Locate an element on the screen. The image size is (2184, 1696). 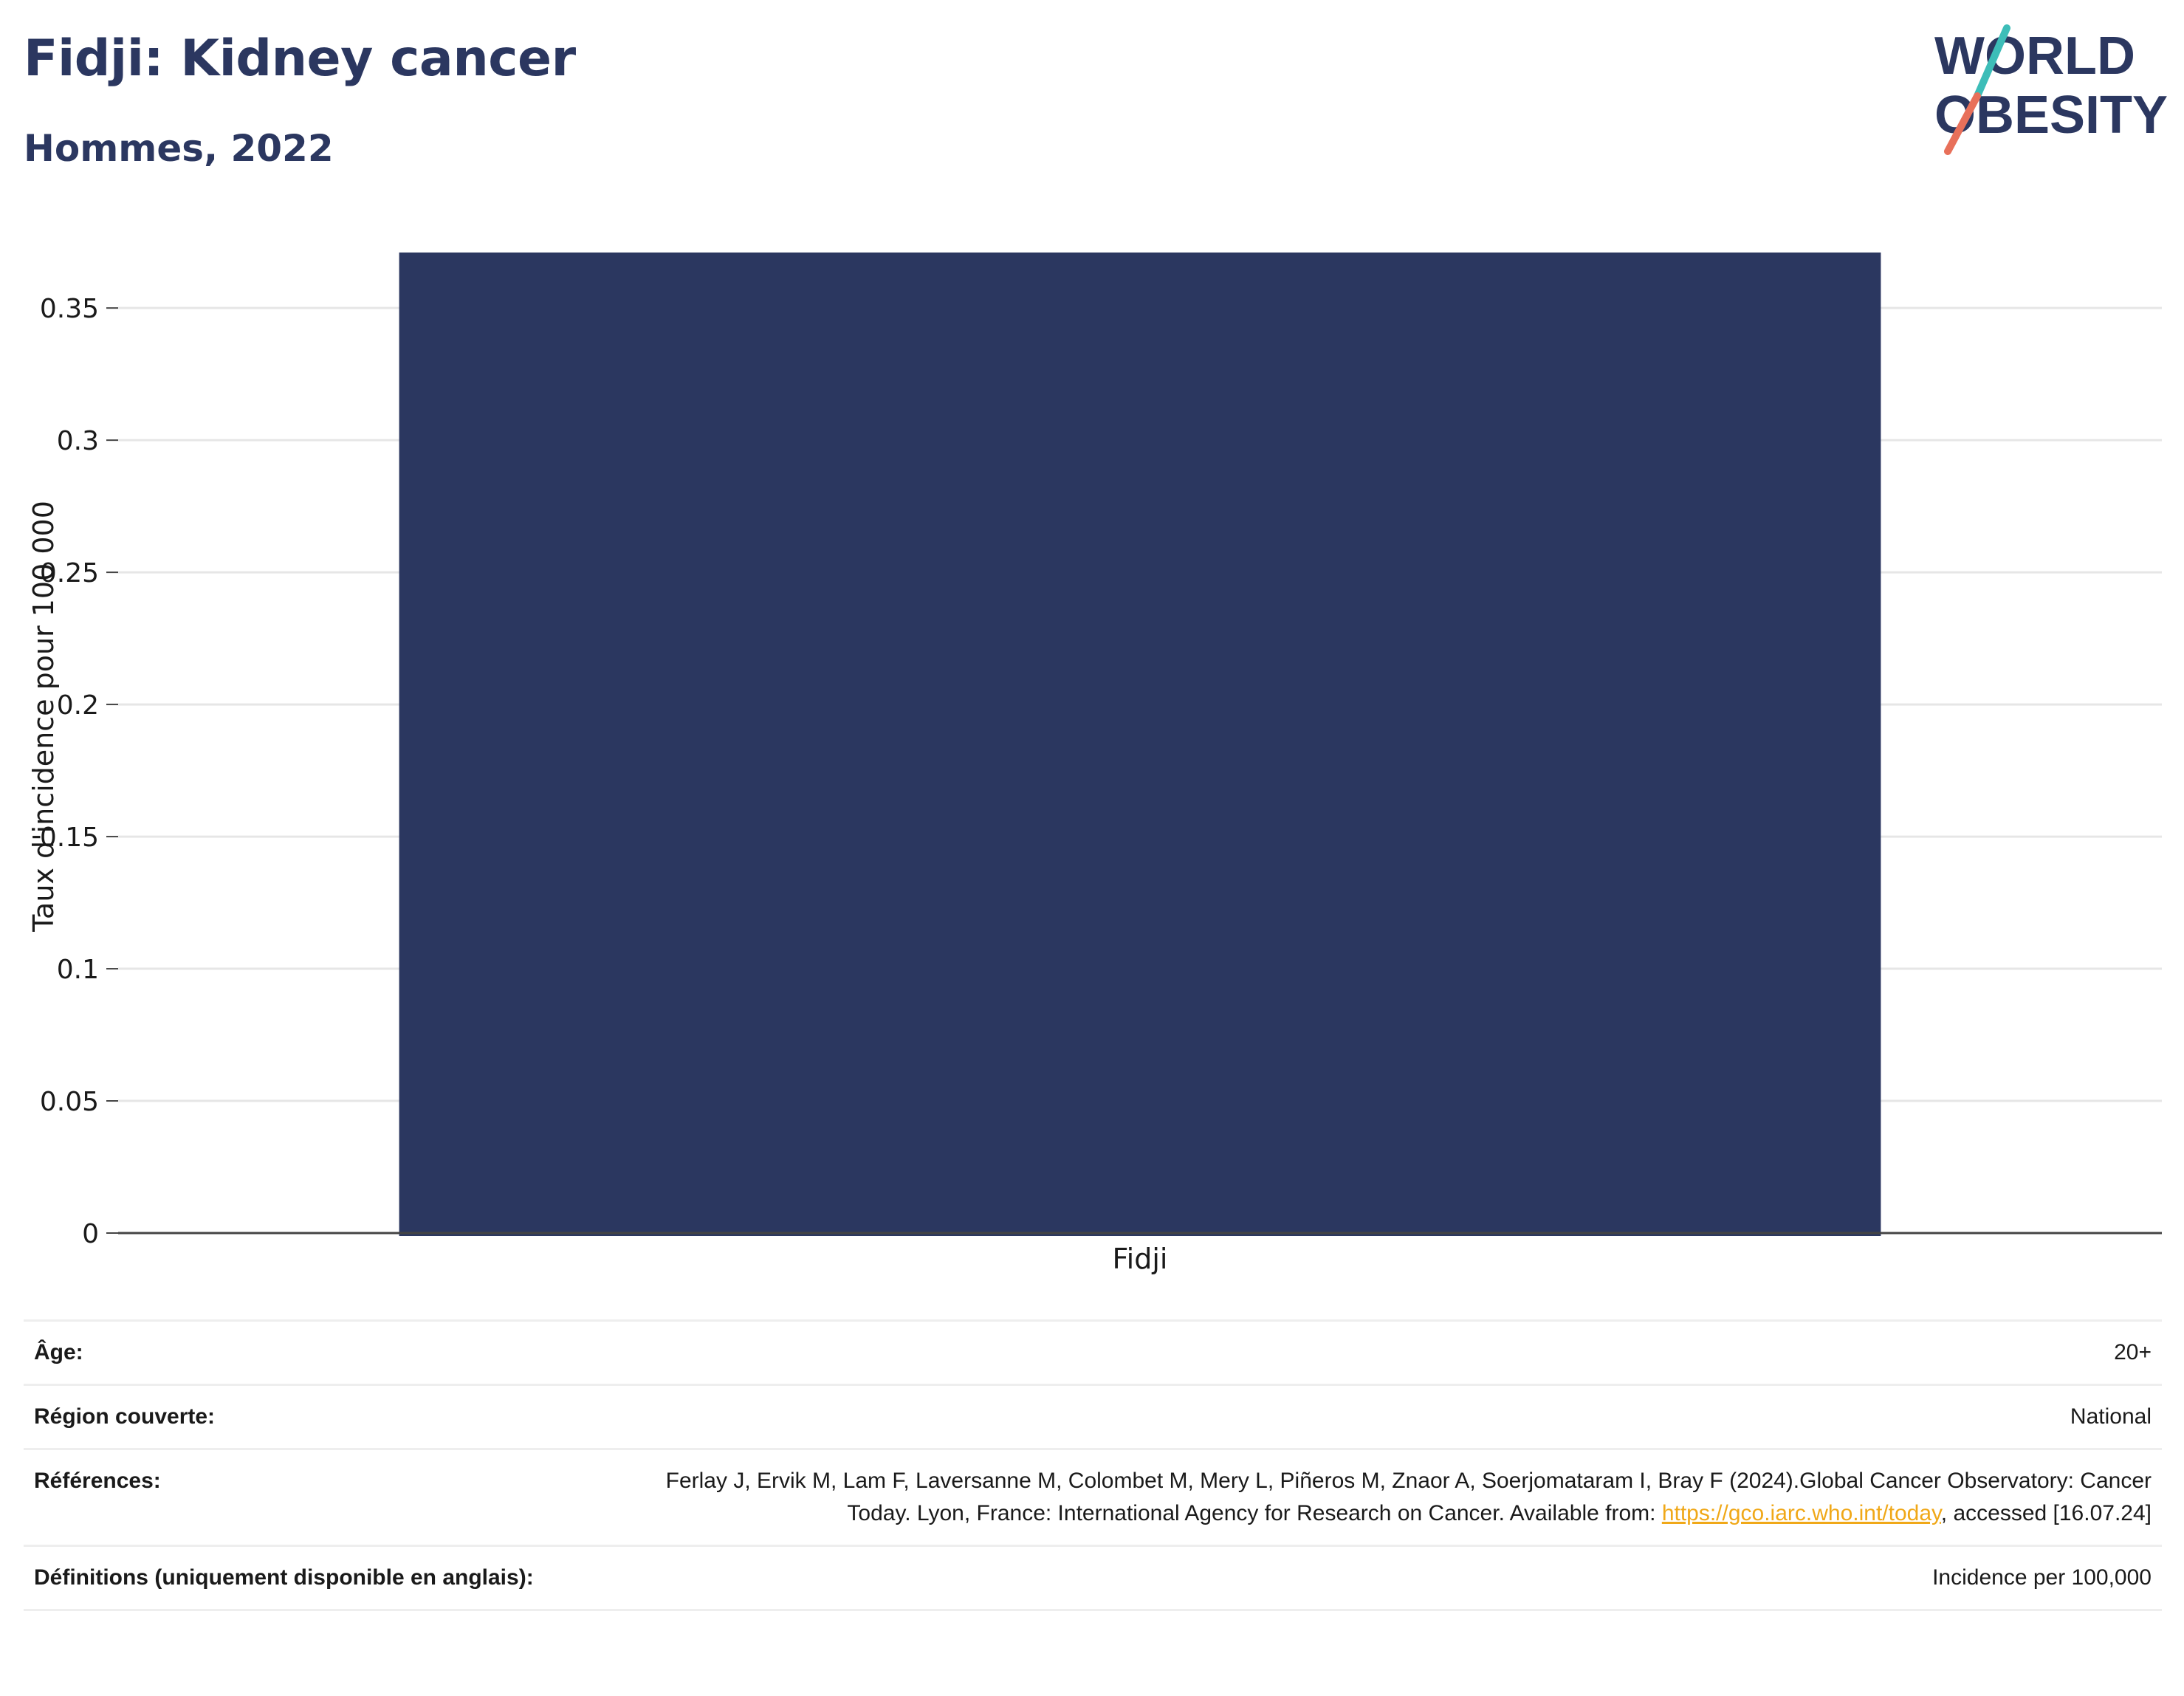
y-tick-label: 0.25 is located at coordinates (70, 573).